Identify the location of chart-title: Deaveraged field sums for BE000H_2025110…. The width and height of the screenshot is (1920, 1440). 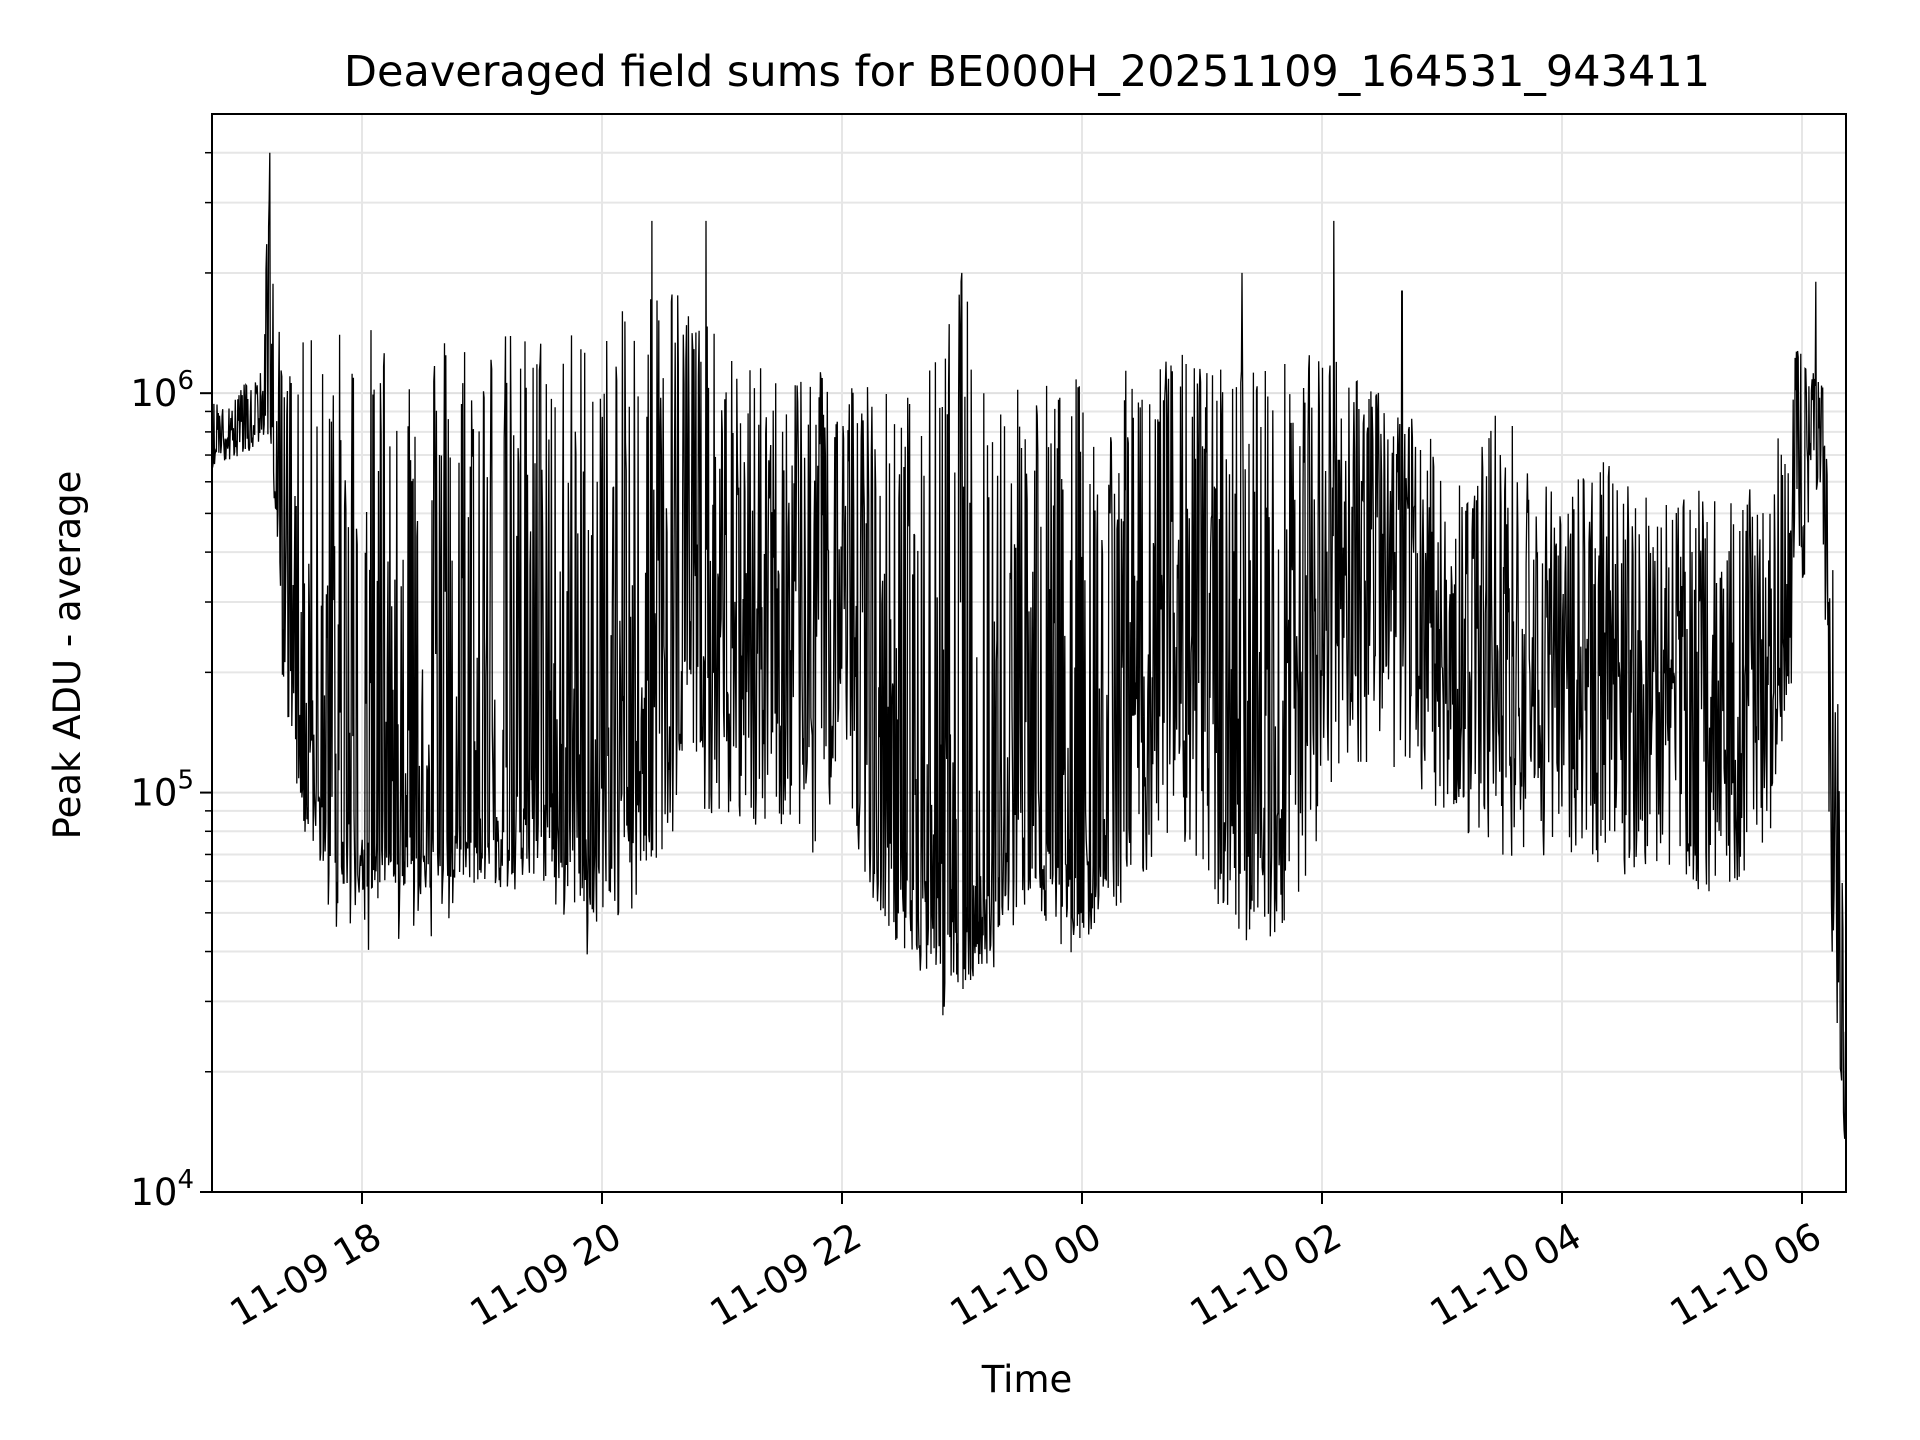
(1027, 72).